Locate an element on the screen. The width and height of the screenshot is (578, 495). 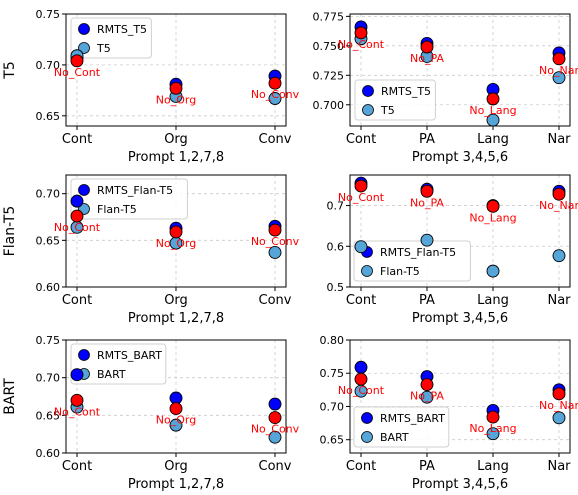
legend-label: RMTS_Flan-T5 is located at coordinates (135, 190).